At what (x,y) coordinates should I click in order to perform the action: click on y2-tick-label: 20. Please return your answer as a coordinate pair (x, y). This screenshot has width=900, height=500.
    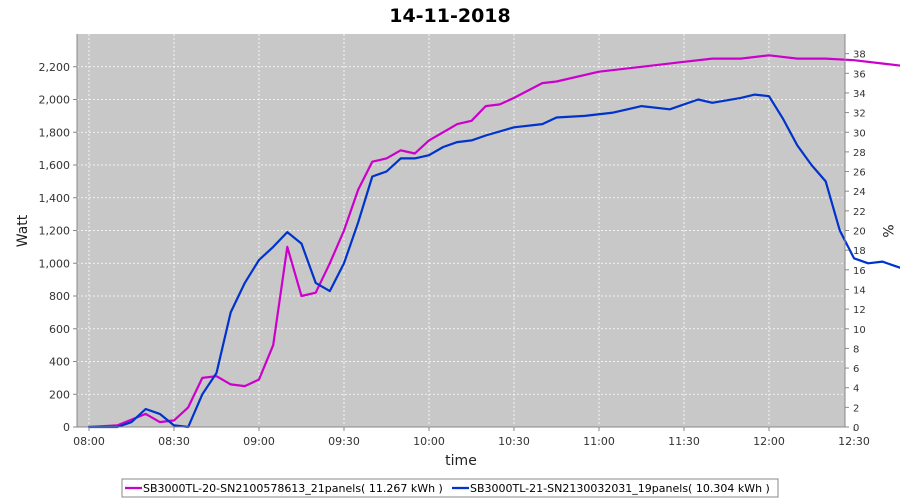
    Looking at the image, I should click on (859, 232).